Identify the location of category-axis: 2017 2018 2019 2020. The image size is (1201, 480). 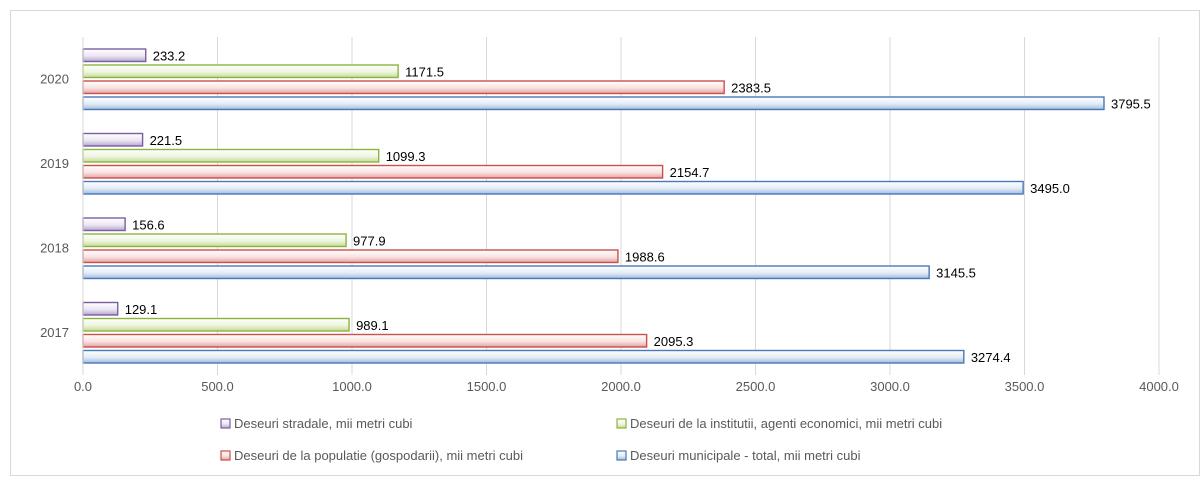
(62, 206).